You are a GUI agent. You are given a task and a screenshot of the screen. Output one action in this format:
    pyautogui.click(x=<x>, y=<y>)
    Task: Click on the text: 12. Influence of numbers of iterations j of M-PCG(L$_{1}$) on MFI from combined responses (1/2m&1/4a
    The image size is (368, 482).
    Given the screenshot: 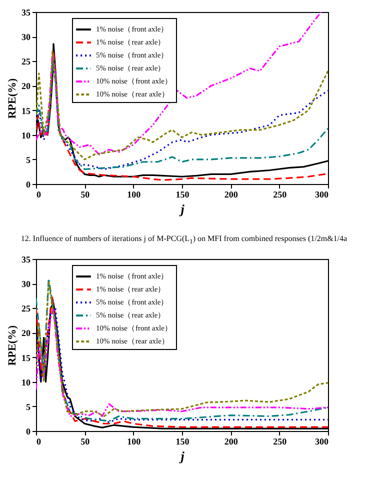 What is the action you would take?
    pyautogui.click(x=184, y=240)
    